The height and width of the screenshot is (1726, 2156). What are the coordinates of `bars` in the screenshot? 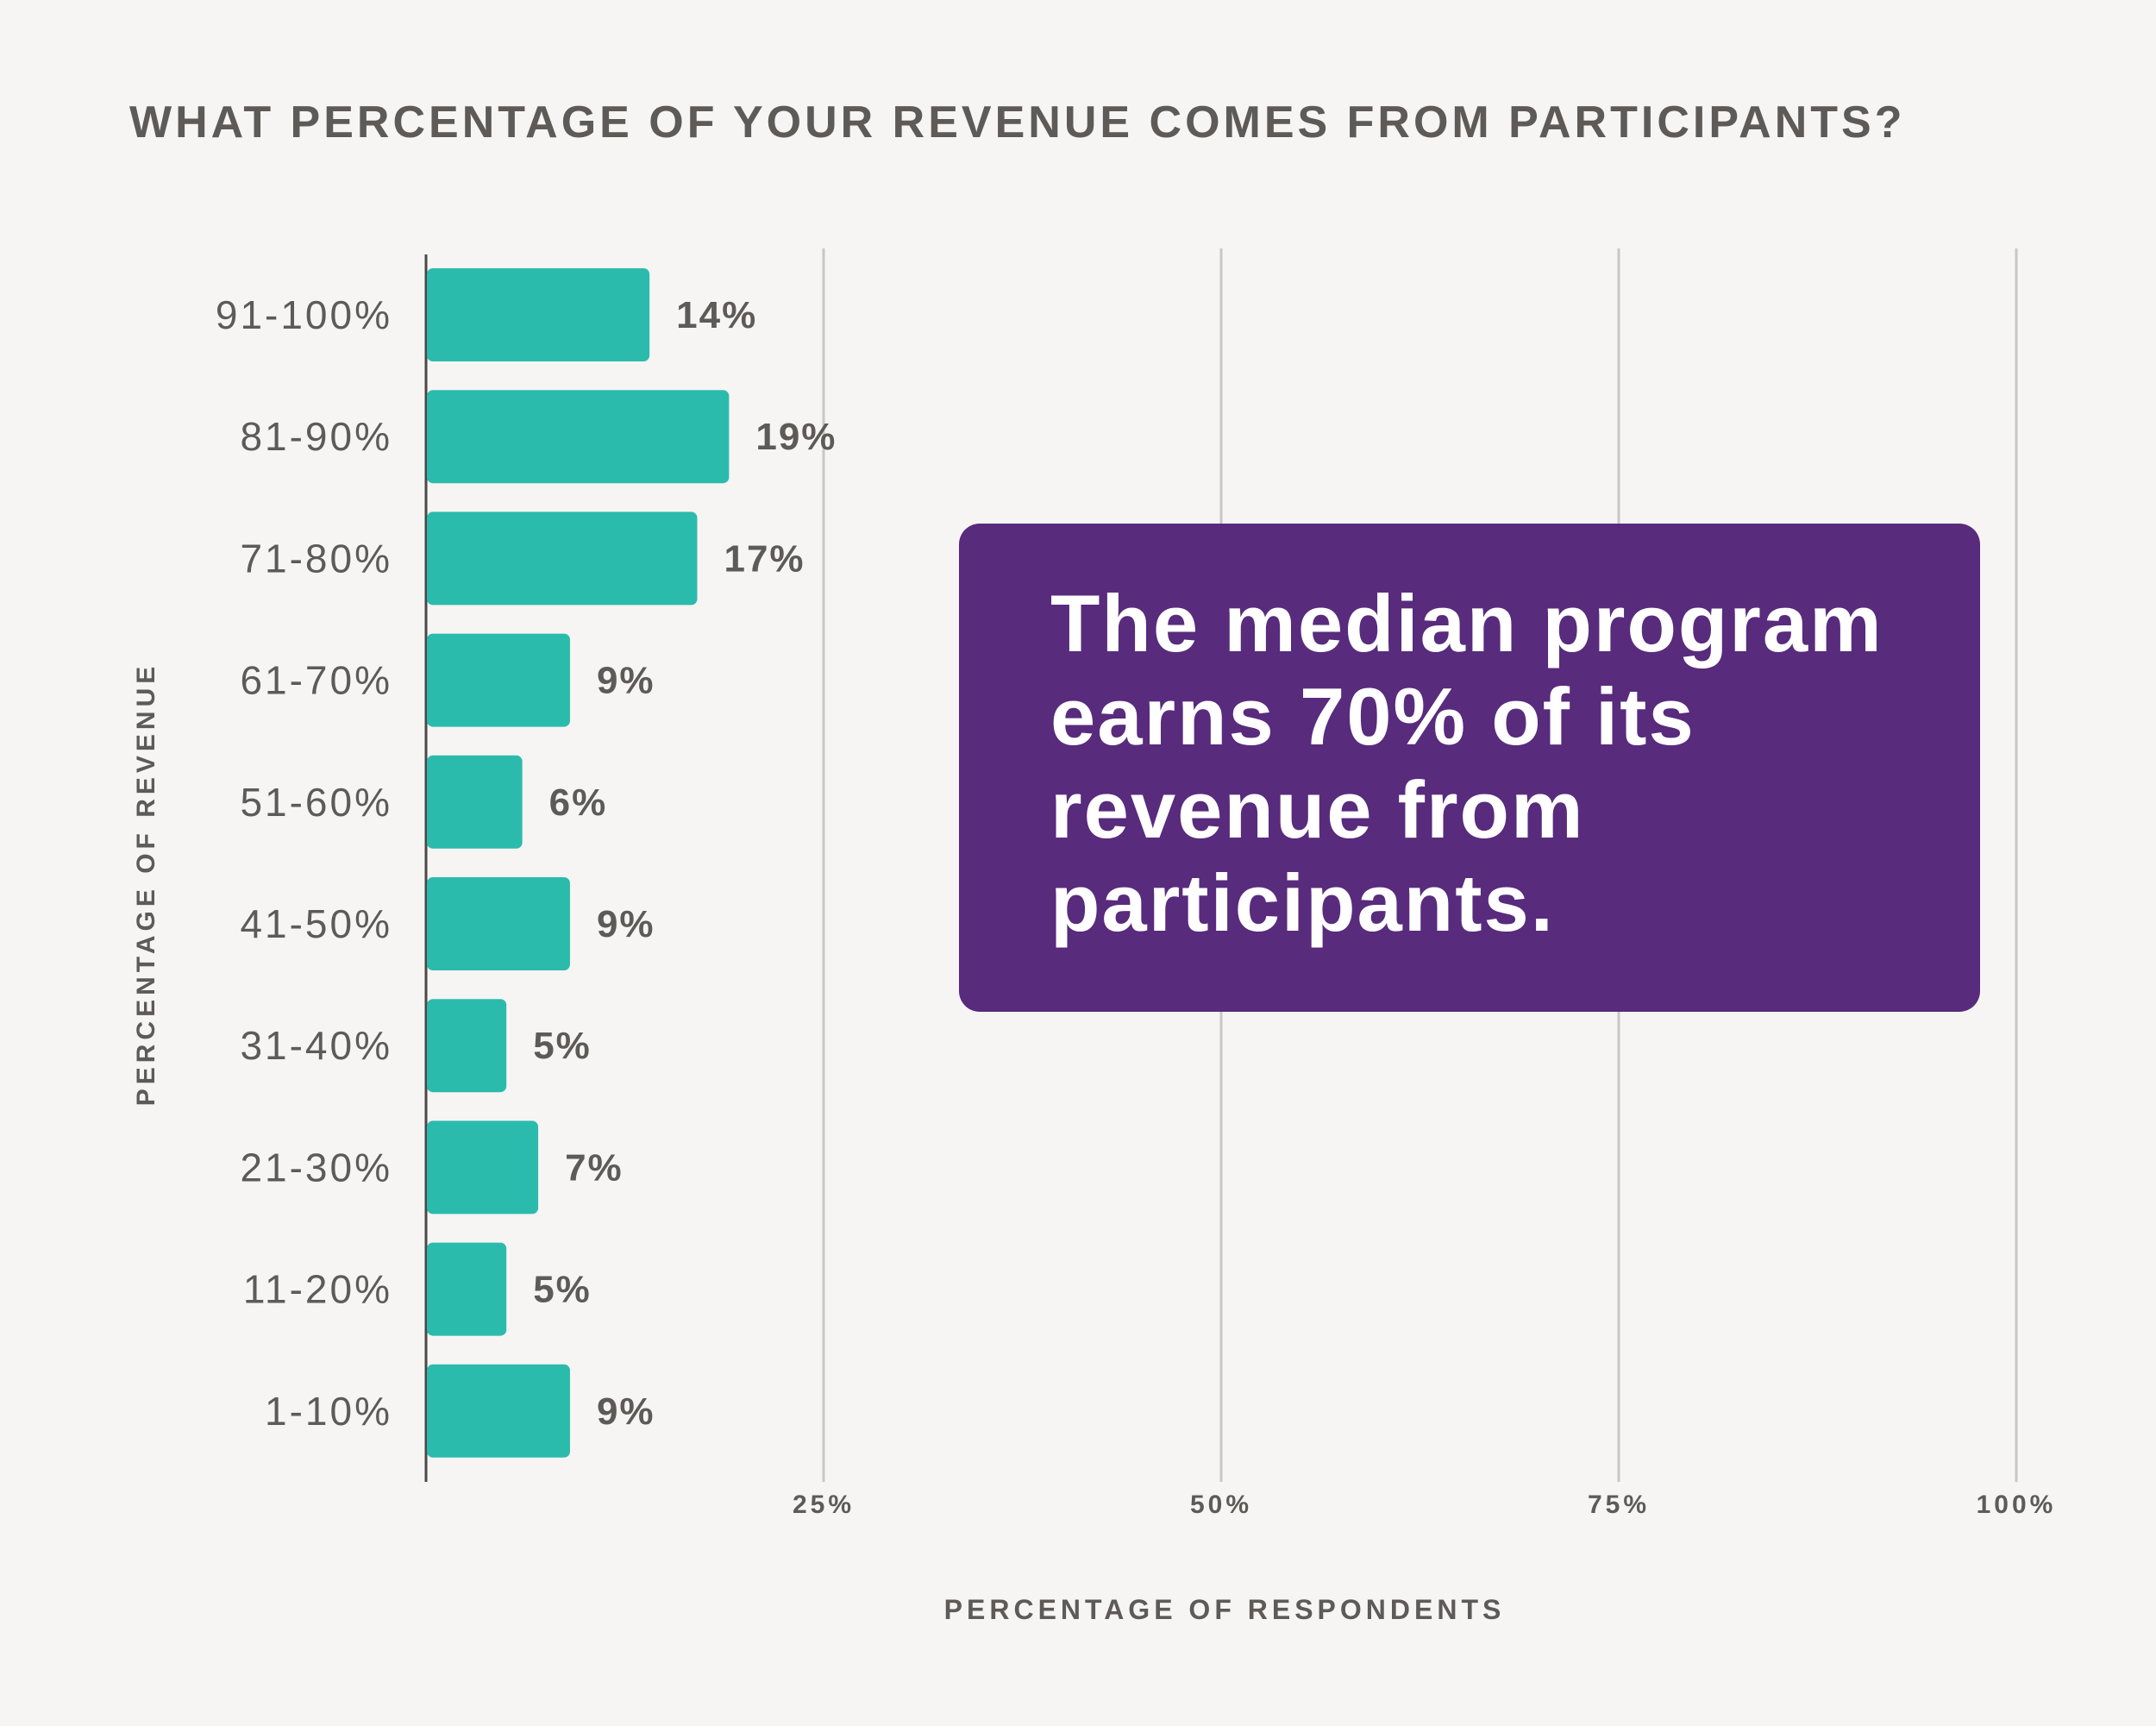 It's located at (578, 863).